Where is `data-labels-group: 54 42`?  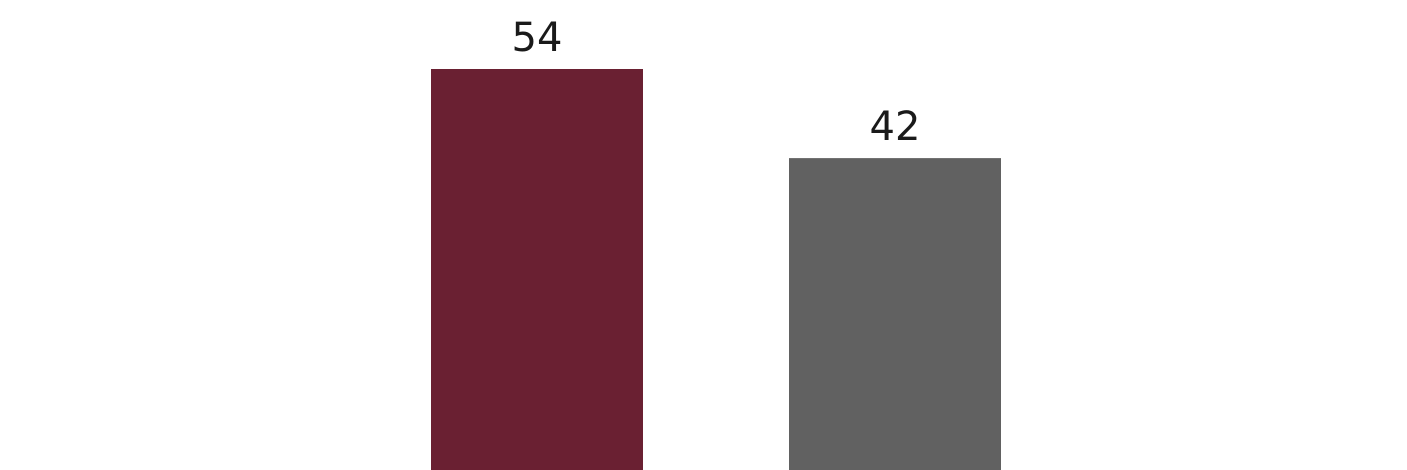
data-labels-group: 54 42 is located at coordinates (716, 82).